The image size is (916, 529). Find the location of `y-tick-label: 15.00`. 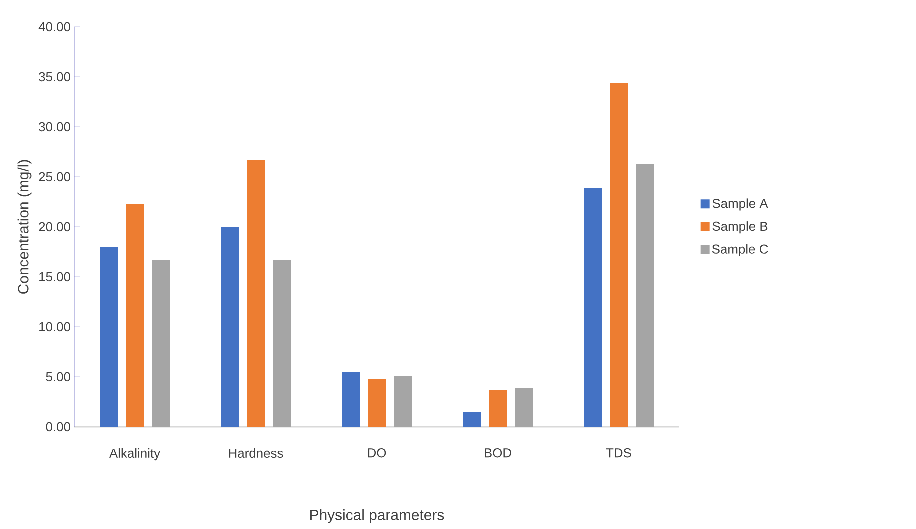

y-tick-label: 15.00 is located at coordinates (55, 277).